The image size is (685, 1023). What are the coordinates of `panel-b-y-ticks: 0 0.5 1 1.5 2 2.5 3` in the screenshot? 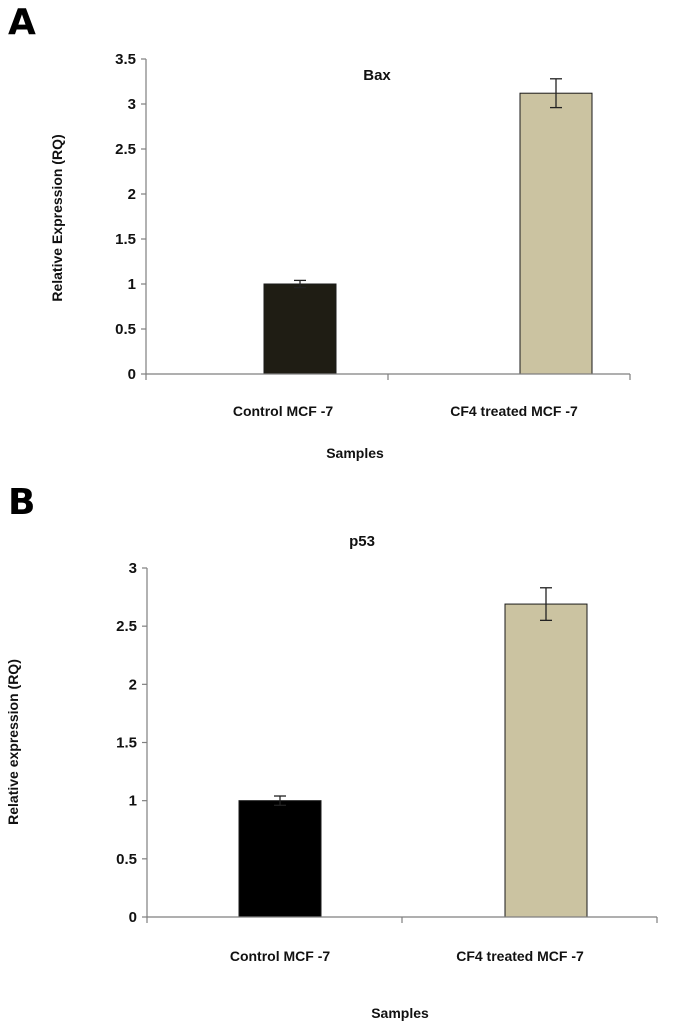 It's located at (131, 743).